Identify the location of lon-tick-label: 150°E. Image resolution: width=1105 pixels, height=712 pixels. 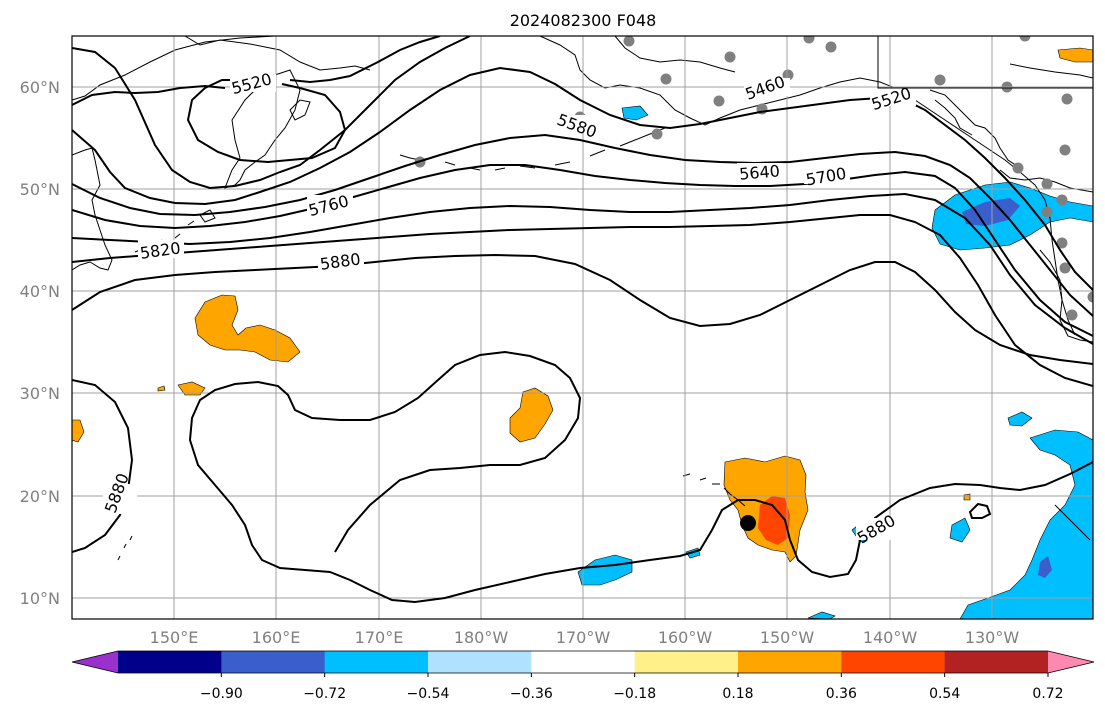
(174, 637).